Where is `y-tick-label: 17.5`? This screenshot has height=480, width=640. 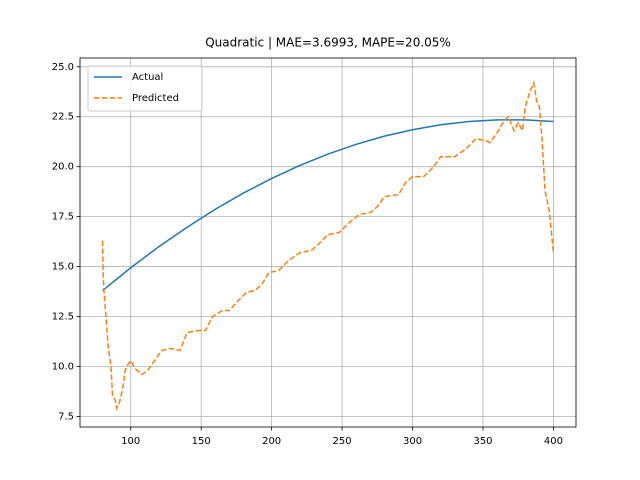
y-tick-label: 17.5 is located at coordinates (63, 217).